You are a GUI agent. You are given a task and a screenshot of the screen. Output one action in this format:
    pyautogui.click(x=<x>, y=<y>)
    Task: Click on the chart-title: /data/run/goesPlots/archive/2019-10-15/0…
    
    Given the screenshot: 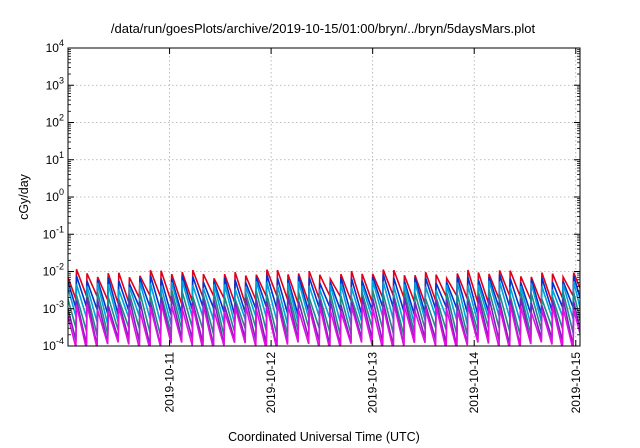 What is the action you would take?
    pyautogui.click(x=323, y=28)
    